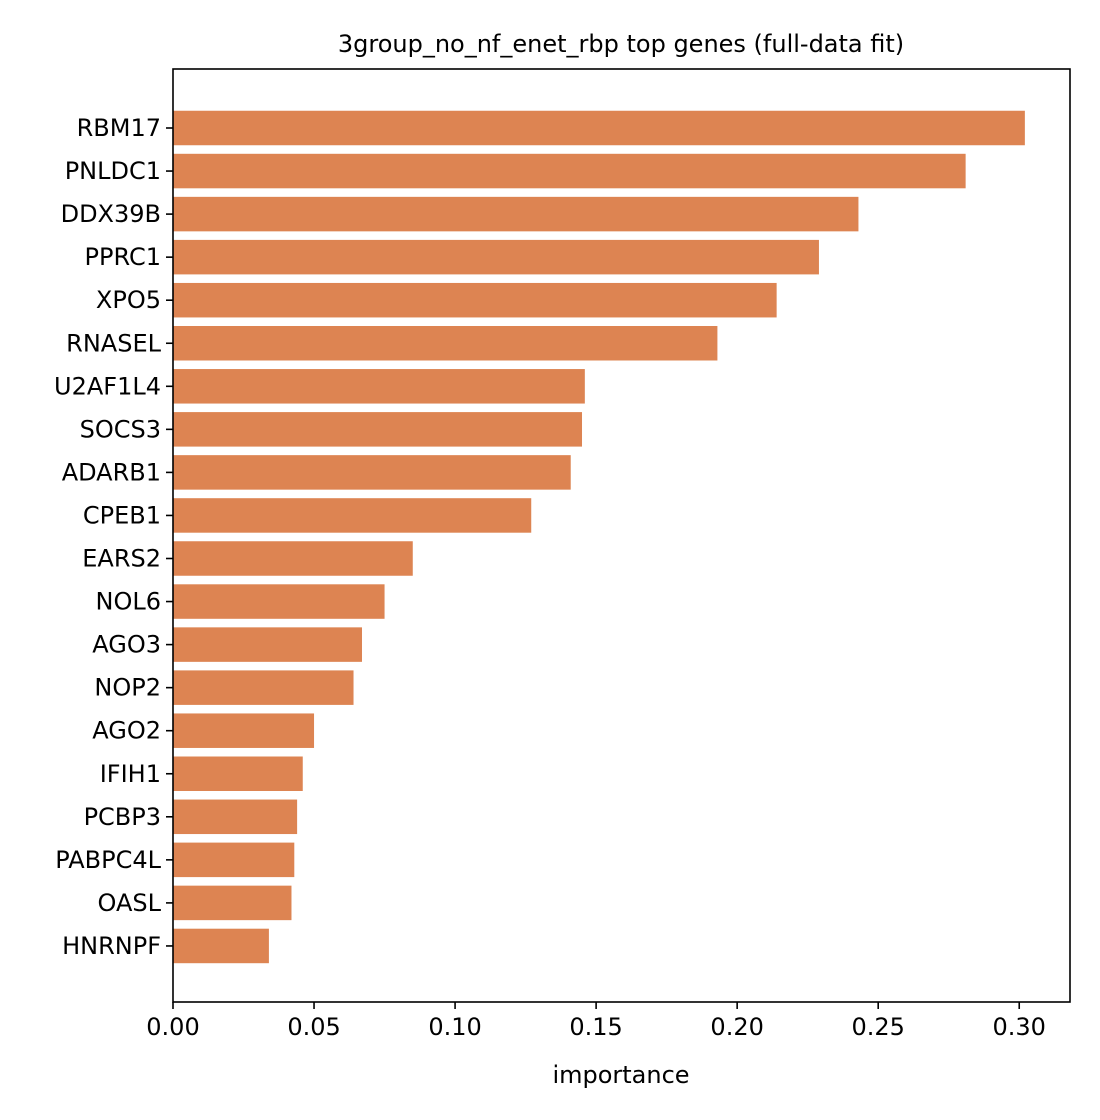 This screenshot has height=1120, width=1100. Describe the element at coordinates (620, 1075) in the screenshot. I see `x-axis-label: importance` at that location.